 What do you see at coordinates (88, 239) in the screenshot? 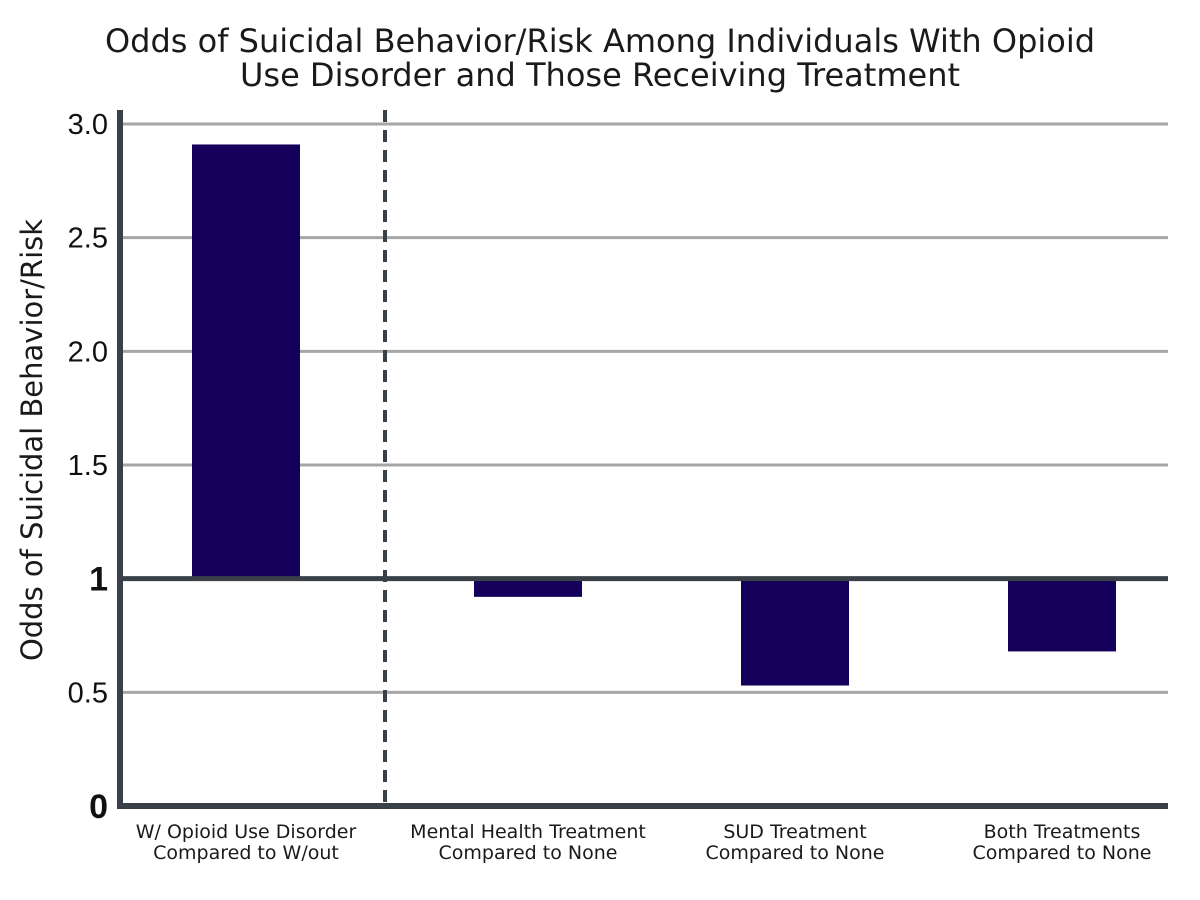
I see `y-tick-label: 2.5` at bounding box center [88, 239].